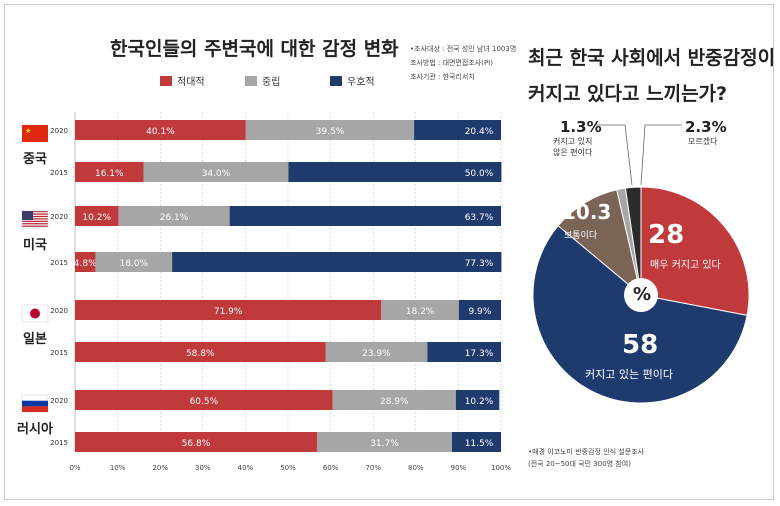  Describe the element at coordinates (228, 312) in the screenshot. I see `bar-value-label: 71.9%` at that location.